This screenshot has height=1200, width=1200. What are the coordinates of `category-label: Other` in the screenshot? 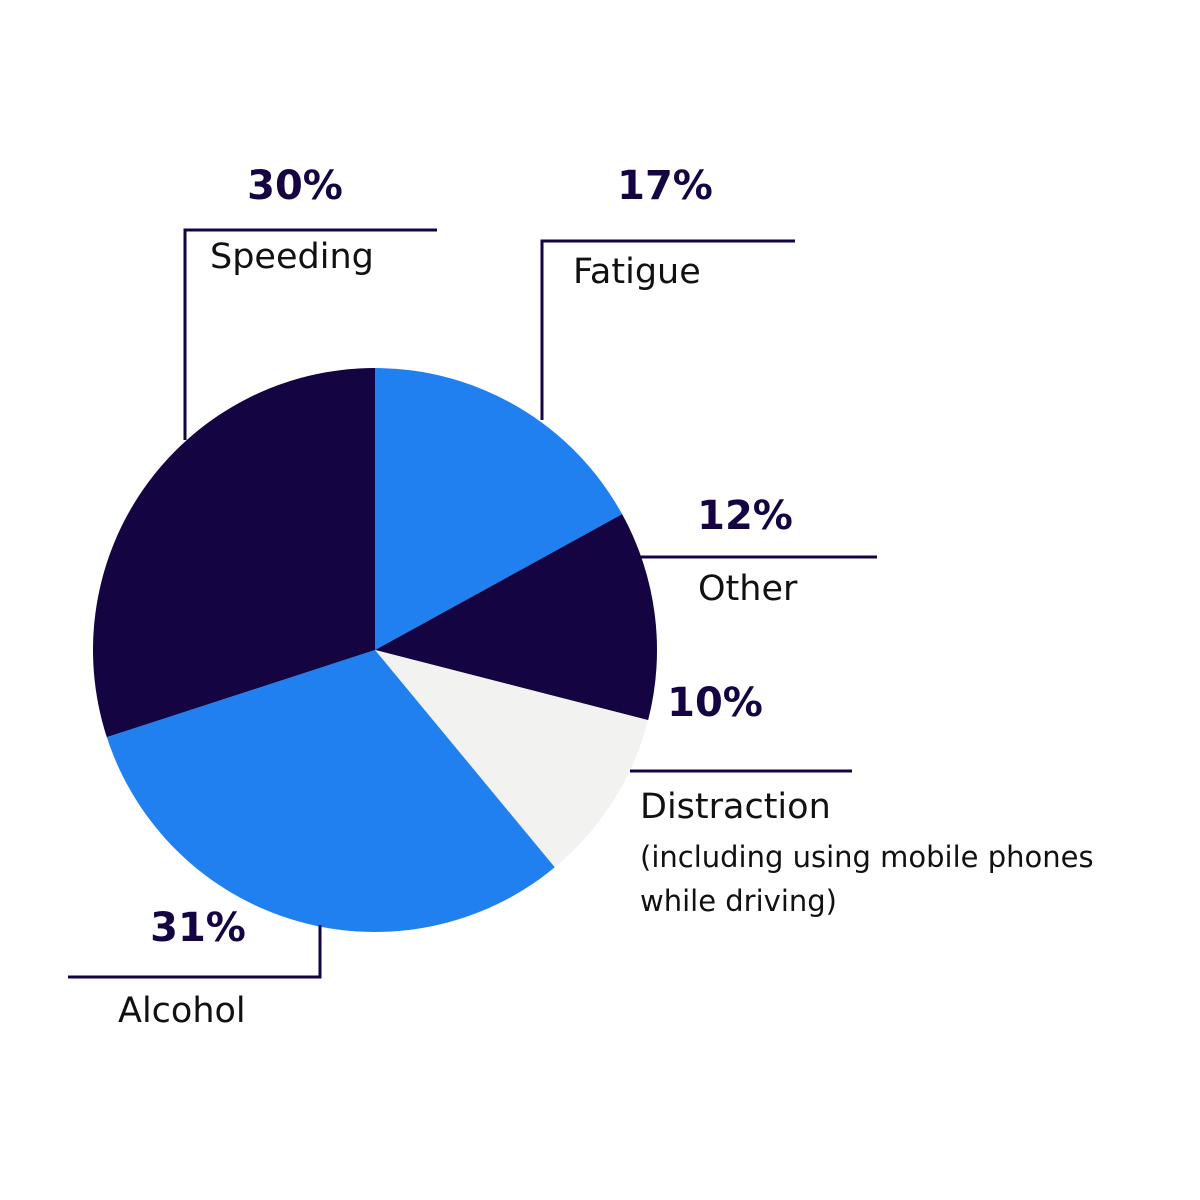 It's located at (748, 589).